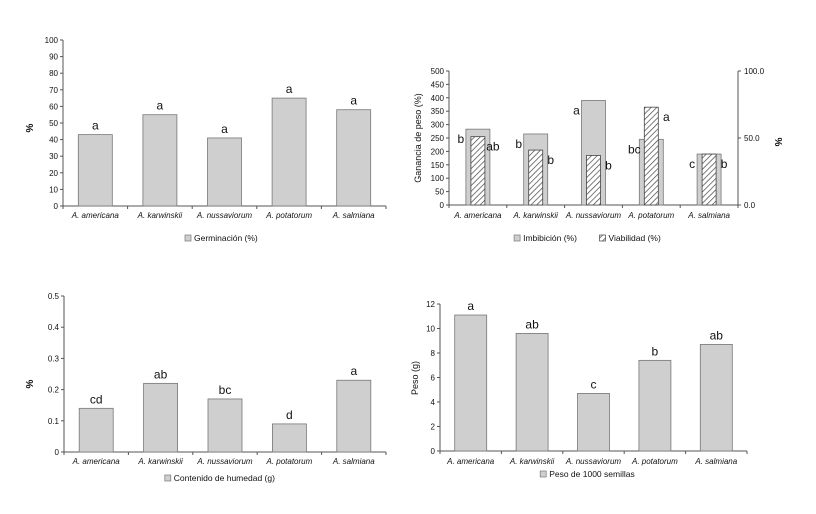 This screenshot has width=816, height=514. What do you see at coordinates (53, 173) in the screenshot?
I see `y-tick-label: 20` at bounding box center [53, 173].